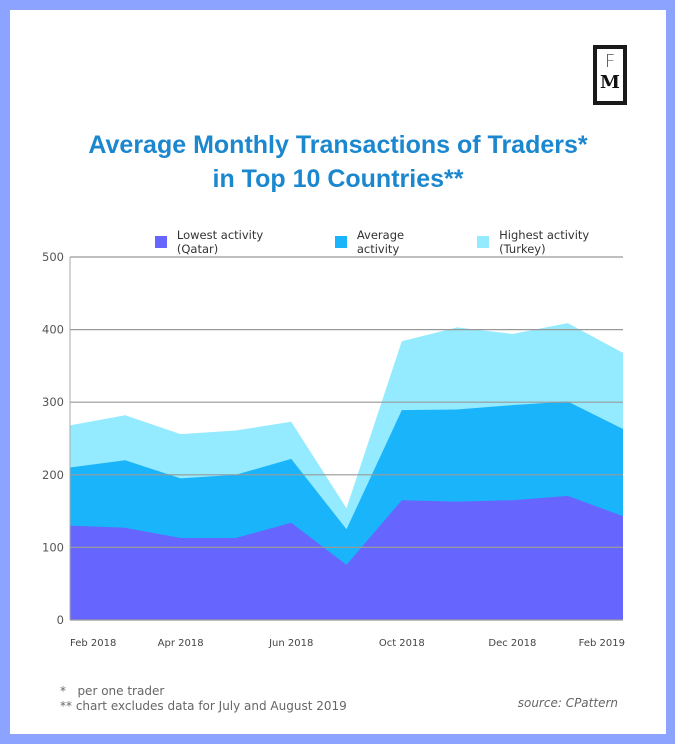 This screenshot has width=675, height=744. What do you see at coordinates (53, 257) in the screenshot?
I see `y-tick-label: 500` at bounding box center [53, 257].